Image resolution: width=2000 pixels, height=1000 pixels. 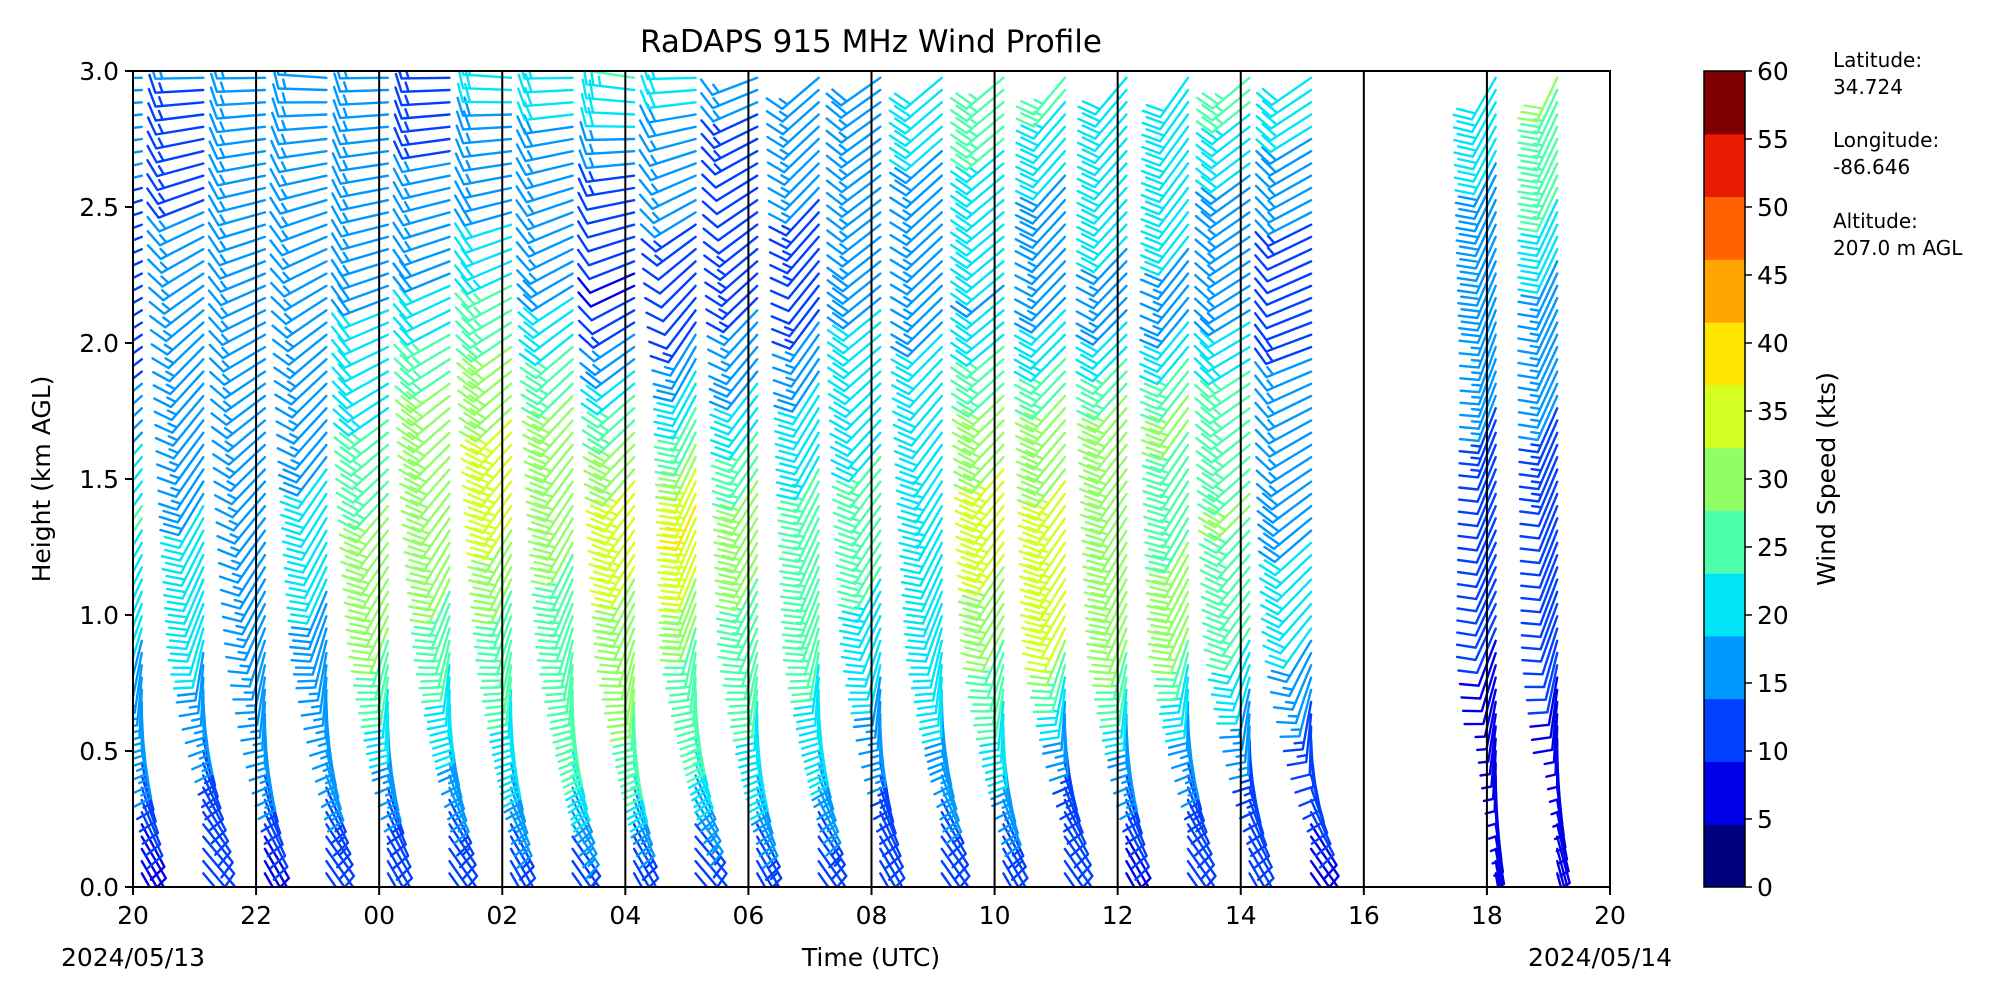 What do you see at coordinates (1765, 819) in the screenshot?
I see `colorbar-tick-label: 5` at bounding box center [1765, 819].